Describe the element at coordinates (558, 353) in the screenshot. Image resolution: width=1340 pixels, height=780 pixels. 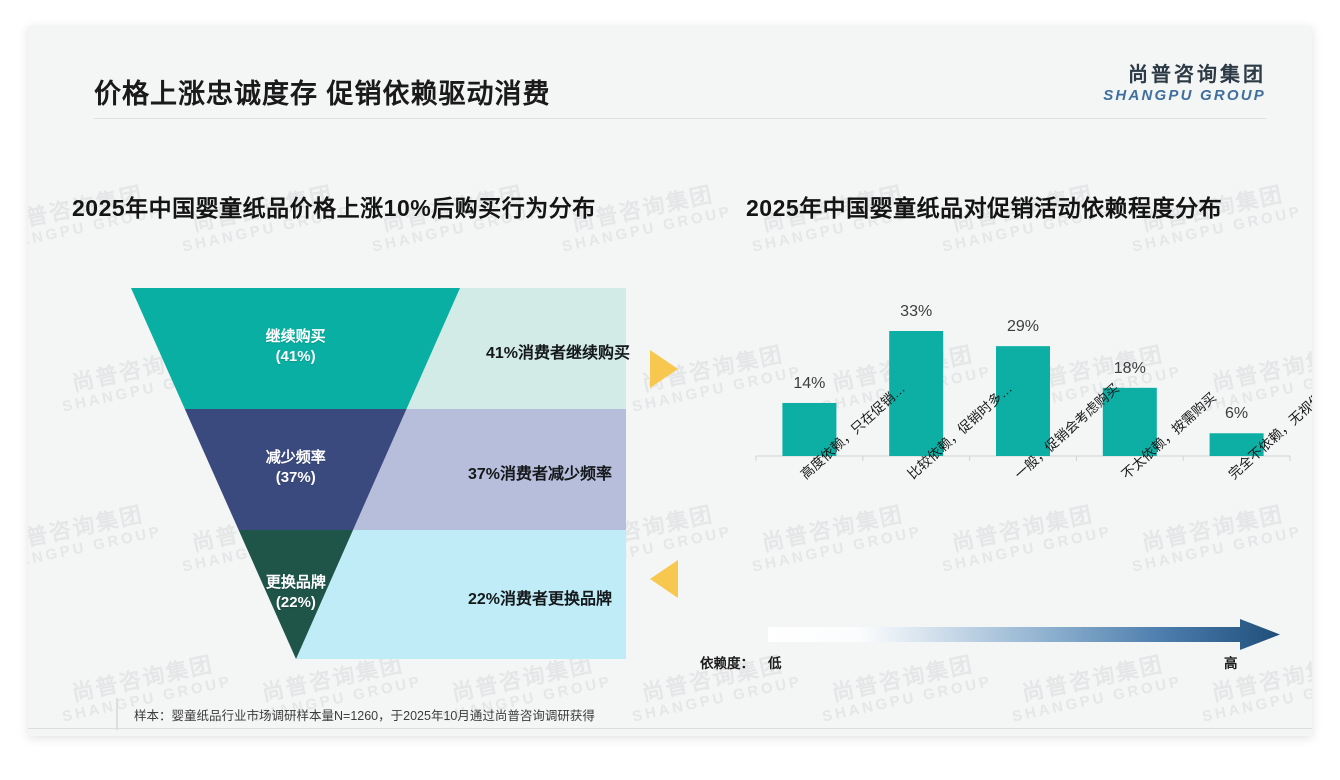
I see `funnel-callout-text: 41%消费者继续购买` at that location.